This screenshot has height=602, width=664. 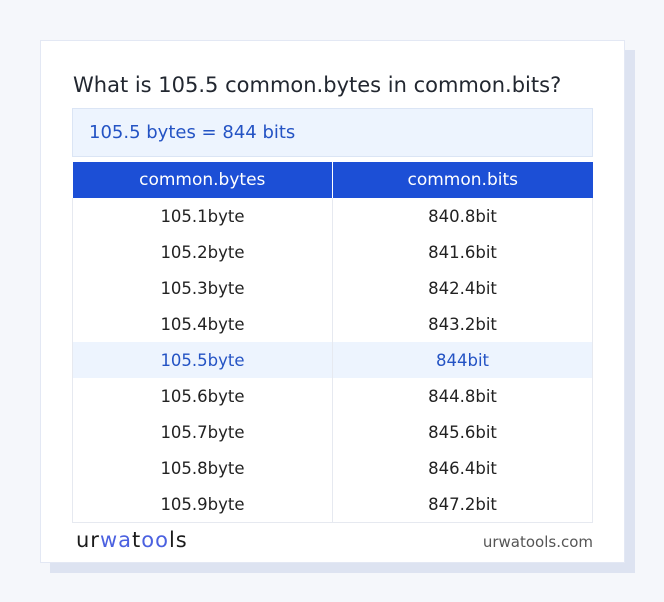 What do you see at coordinates (202, 180) in the screenshot?
I see `header-bytes: common.bytes` at bounding box center [202, 180].